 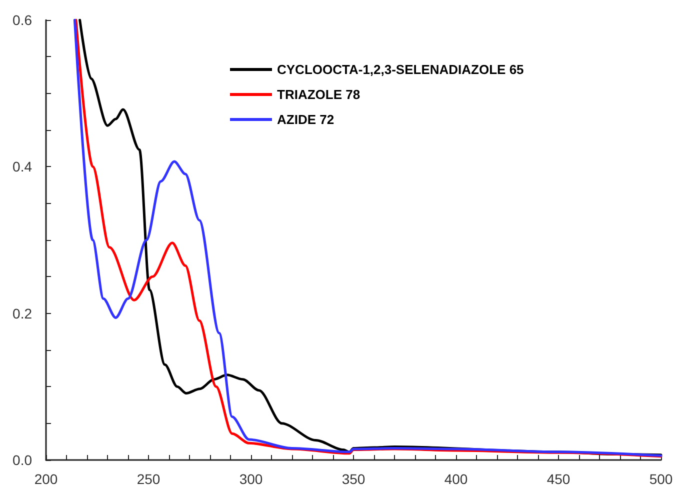 What do you see at coordinates (318, 94) in the screenshot?
I see `legend-label: TRIAZOLE 78` at bounding box center [318, 94].